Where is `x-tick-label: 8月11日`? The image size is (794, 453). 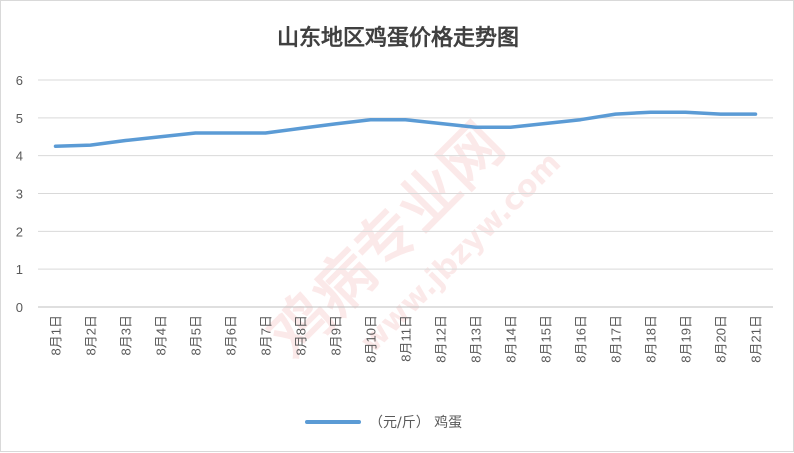 x-tick-label: 8月11日 is located at coordinates (406, 338).